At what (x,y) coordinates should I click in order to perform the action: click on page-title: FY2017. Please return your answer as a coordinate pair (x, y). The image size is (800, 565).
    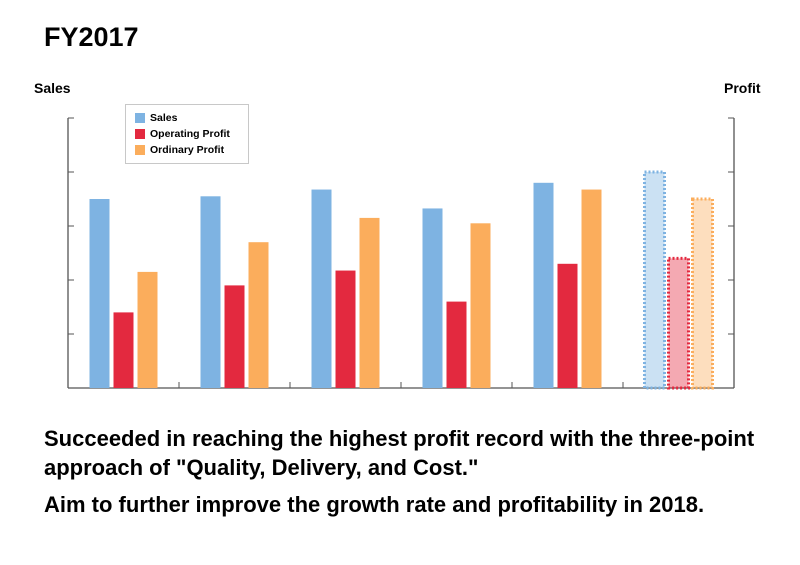
    Looking at the image, I should click on (91, 37).